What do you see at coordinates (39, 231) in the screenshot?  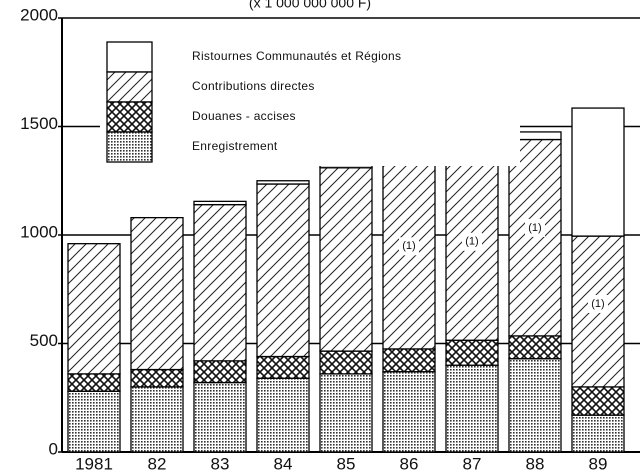 I see `y-tick-label: 1000` at bounding box center [39, 231].